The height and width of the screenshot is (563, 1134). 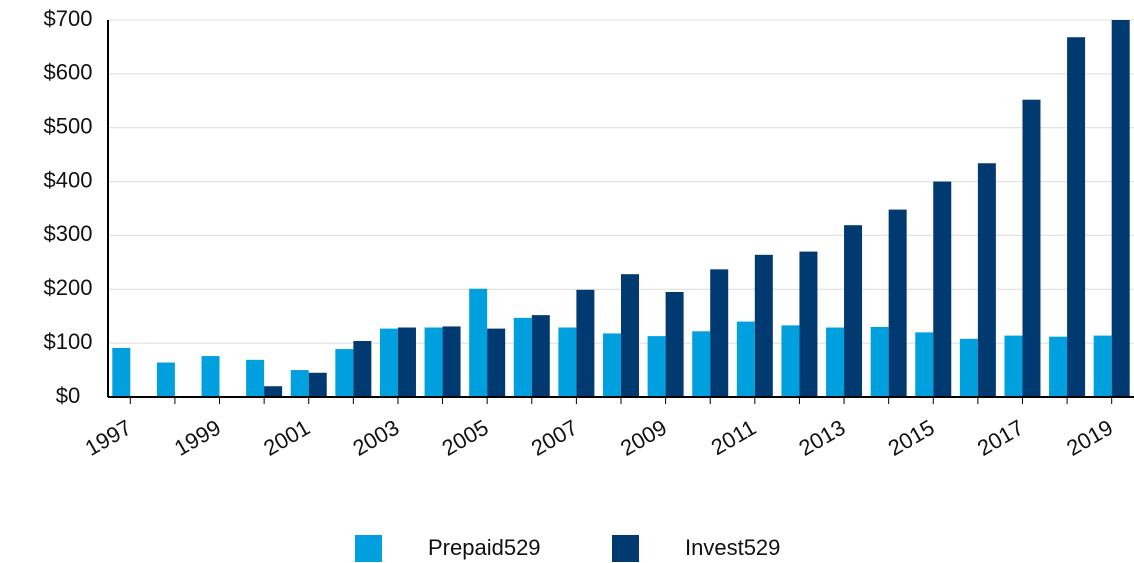 What do you see at coordinates (68, 179) in the screenshot?
I see `y-tick-label: $400` at bounding box center [68, 179].